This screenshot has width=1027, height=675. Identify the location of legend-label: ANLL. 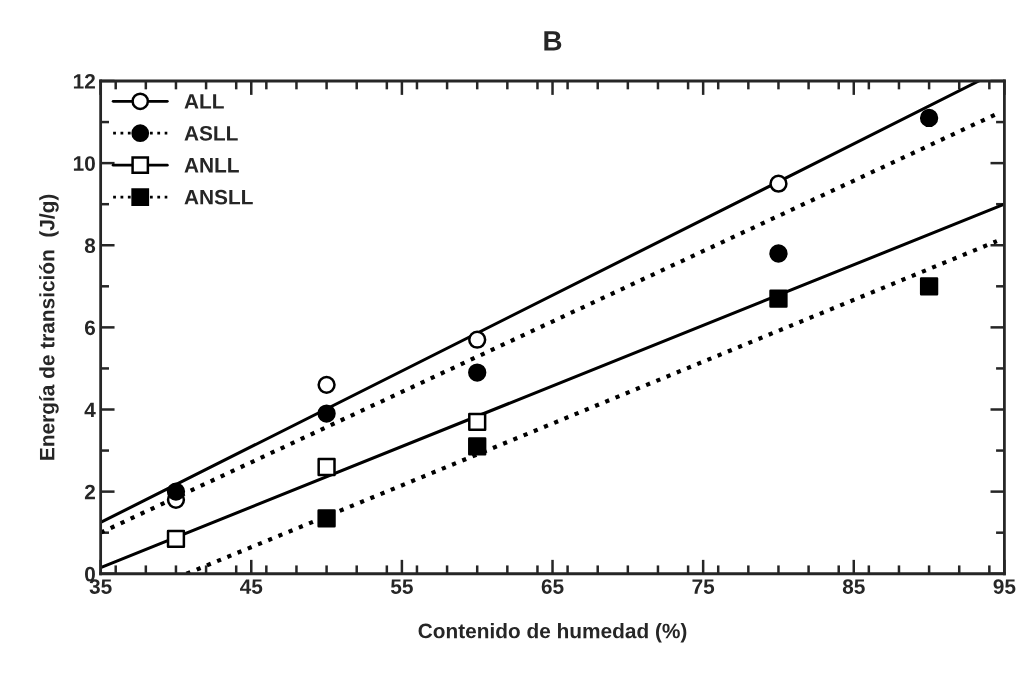
(211, 165).